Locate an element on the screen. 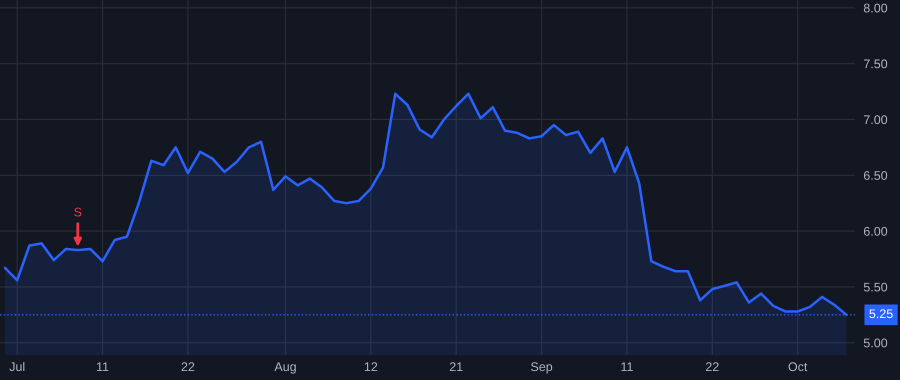 The width and height of the screenshot is (900, 380). y-tick-label: 7.50 is located at coordinates (876, 63).